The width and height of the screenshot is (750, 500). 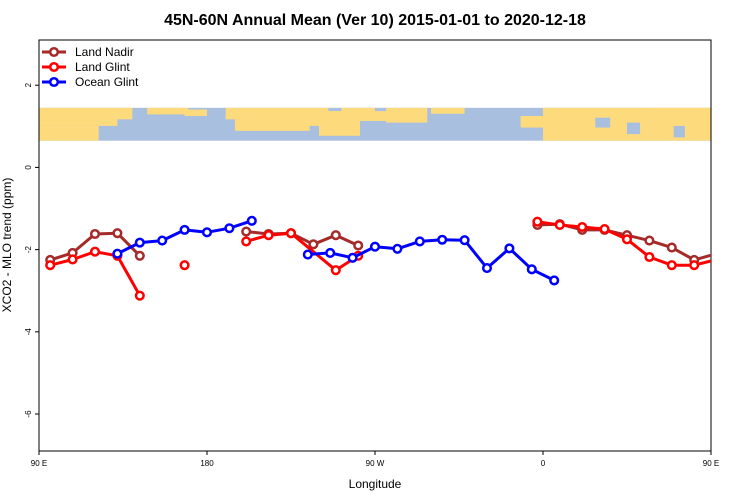 What do you see at coordinates (104, 52) in the screenshot?
I see `legend-label: Land Nadir` at bounding box center [104, 52].